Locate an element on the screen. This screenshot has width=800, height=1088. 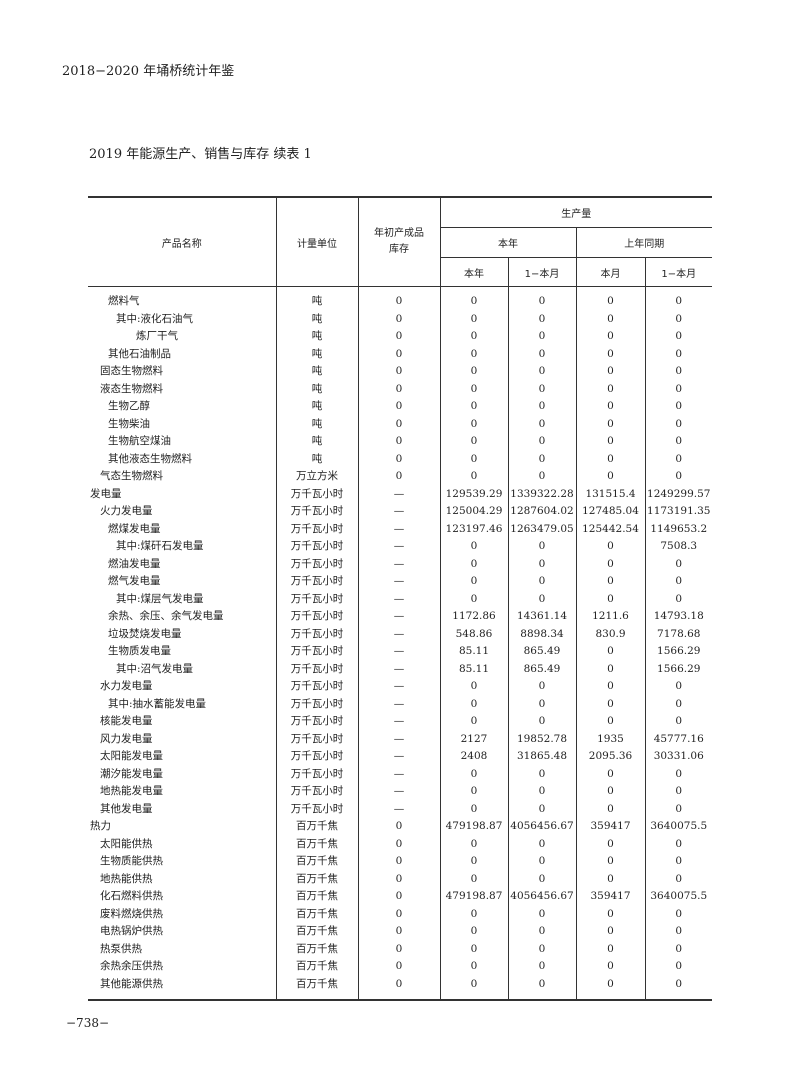
table-row: 垃圾焚烧发电量 万千瓦小时 —548.86 8898.34 830.9 7178.68 is located at coordinates (400, 634).